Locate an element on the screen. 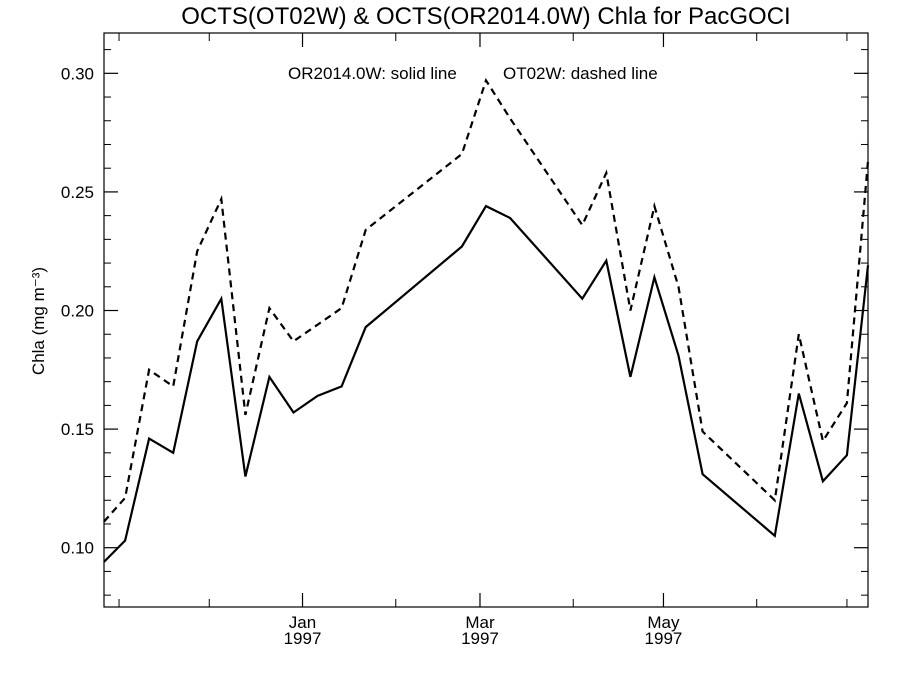 The height and width of the screenshot is (675, 900). y-tick-label: 0.30 is located at coordinates (77, 73).